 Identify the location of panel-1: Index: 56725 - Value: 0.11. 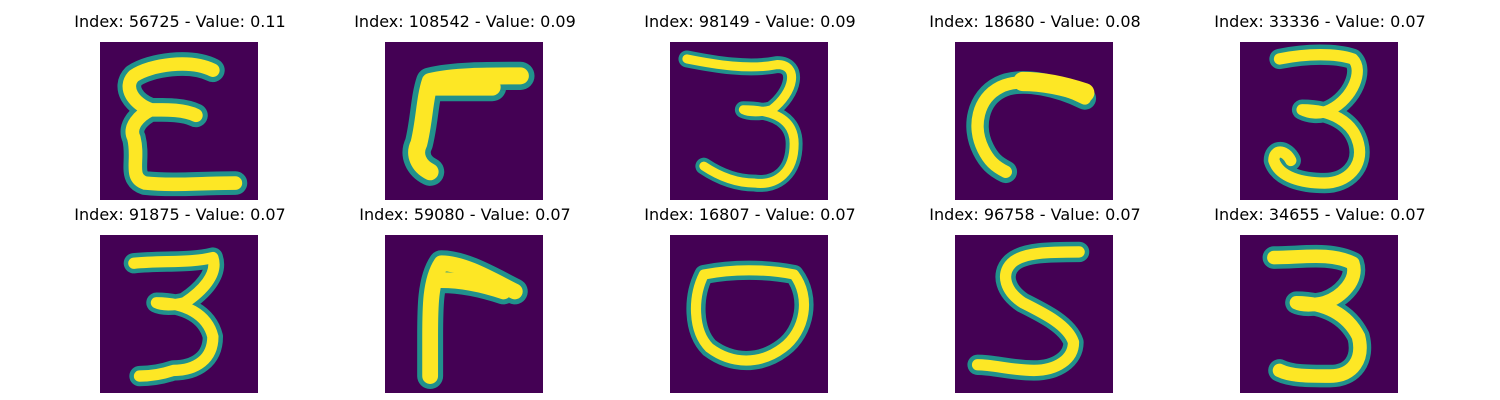
(180, 104).